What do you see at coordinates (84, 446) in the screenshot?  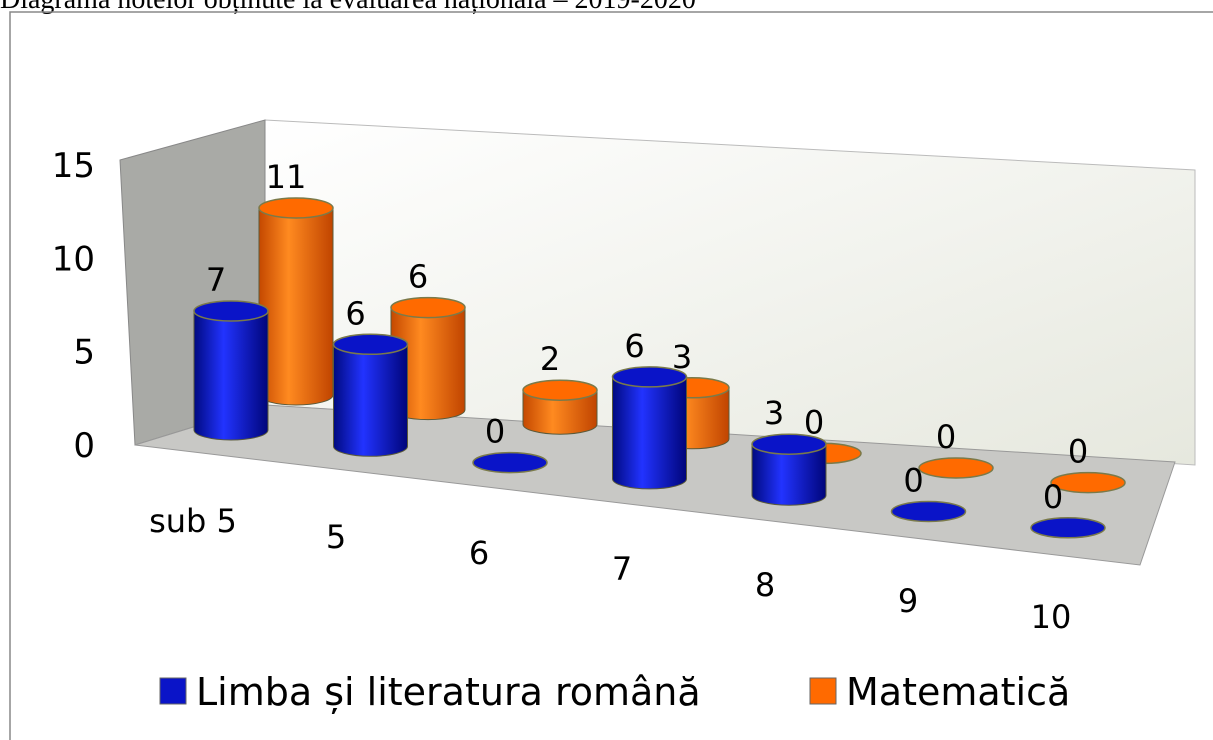 I see `y-tick-label: 0` at bounding box center [84, 446].